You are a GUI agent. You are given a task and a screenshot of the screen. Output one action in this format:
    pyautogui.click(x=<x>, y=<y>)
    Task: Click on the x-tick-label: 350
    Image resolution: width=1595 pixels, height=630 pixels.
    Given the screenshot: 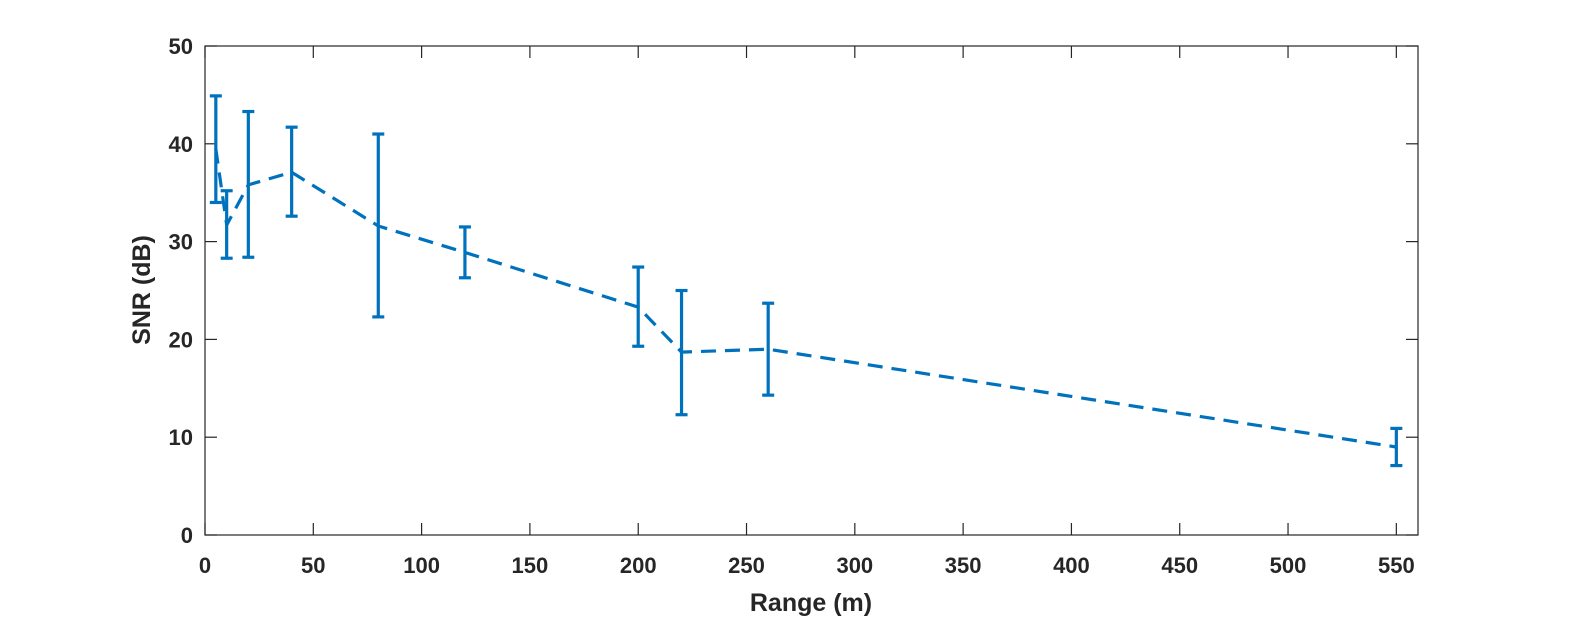 What is the action you would take?
    pyautogui.click(x=963, y=565)
    